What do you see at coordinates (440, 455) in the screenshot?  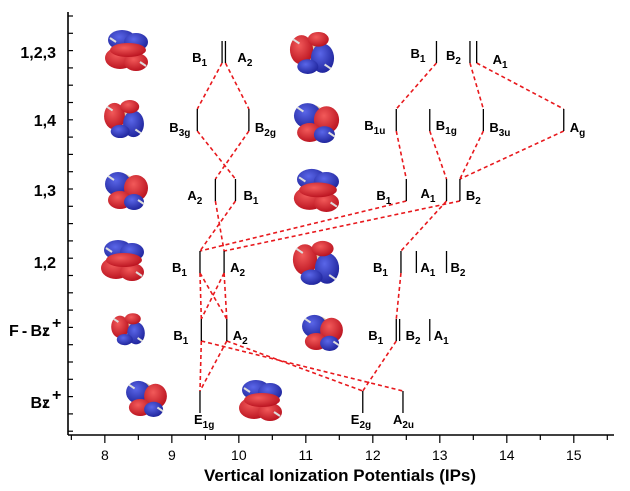 I see `x-tick-label: 13` at bounding box center [440, 455].